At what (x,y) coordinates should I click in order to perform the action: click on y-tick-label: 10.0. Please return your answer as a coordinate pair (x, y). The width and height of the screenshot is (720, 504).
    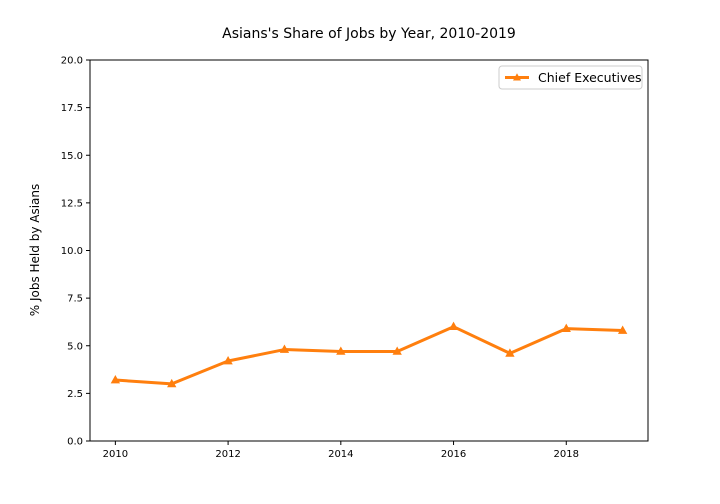
    Looking at the image, I should click on (72, 251).